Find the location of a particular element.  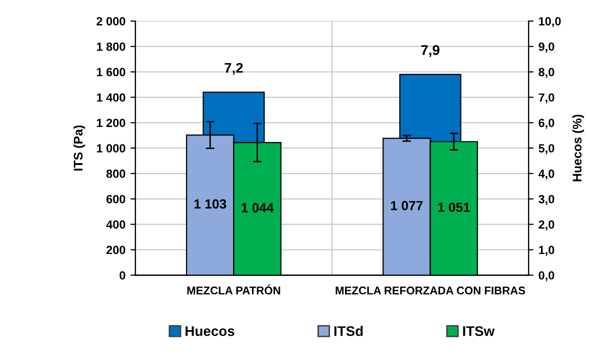

y-axis-title: ITS (Pa) is located at coordinates (79, 148).